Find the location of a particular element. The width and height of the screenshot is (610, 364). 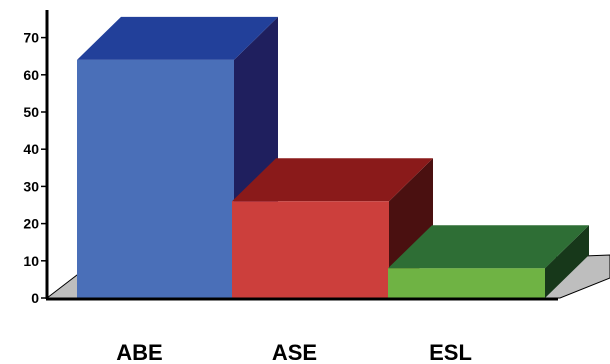

y-tick-label: 0 is located at coordinates (35, 298).